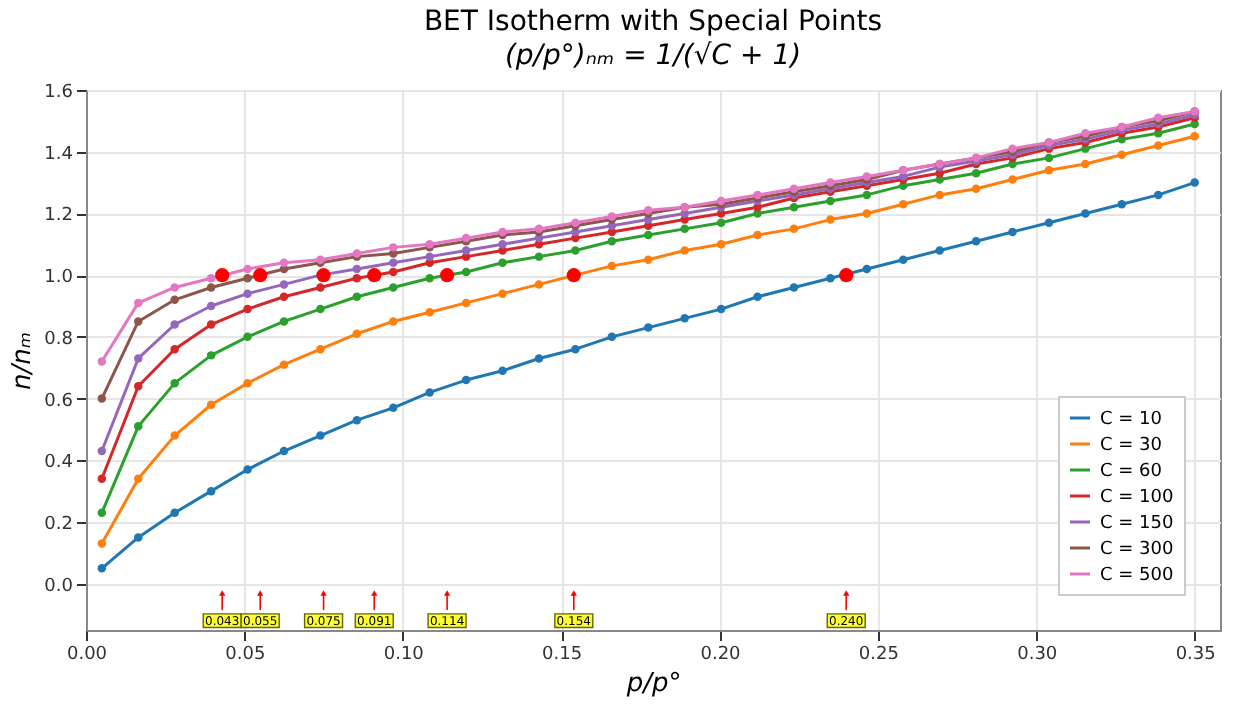 The image size is (1248, 710). Describe the element at coordinates (1137, 498) in the screenshot. I see `legend-label: C = 100` at that location.